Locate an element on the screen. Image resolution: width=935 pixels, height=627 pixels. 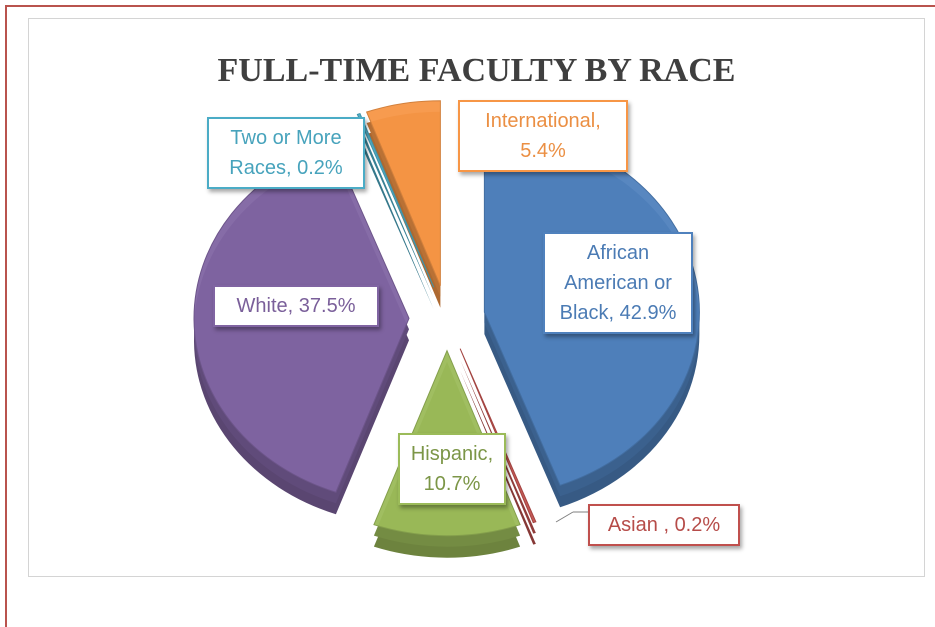
label-category: Asian is located at coordinates (635, 525).